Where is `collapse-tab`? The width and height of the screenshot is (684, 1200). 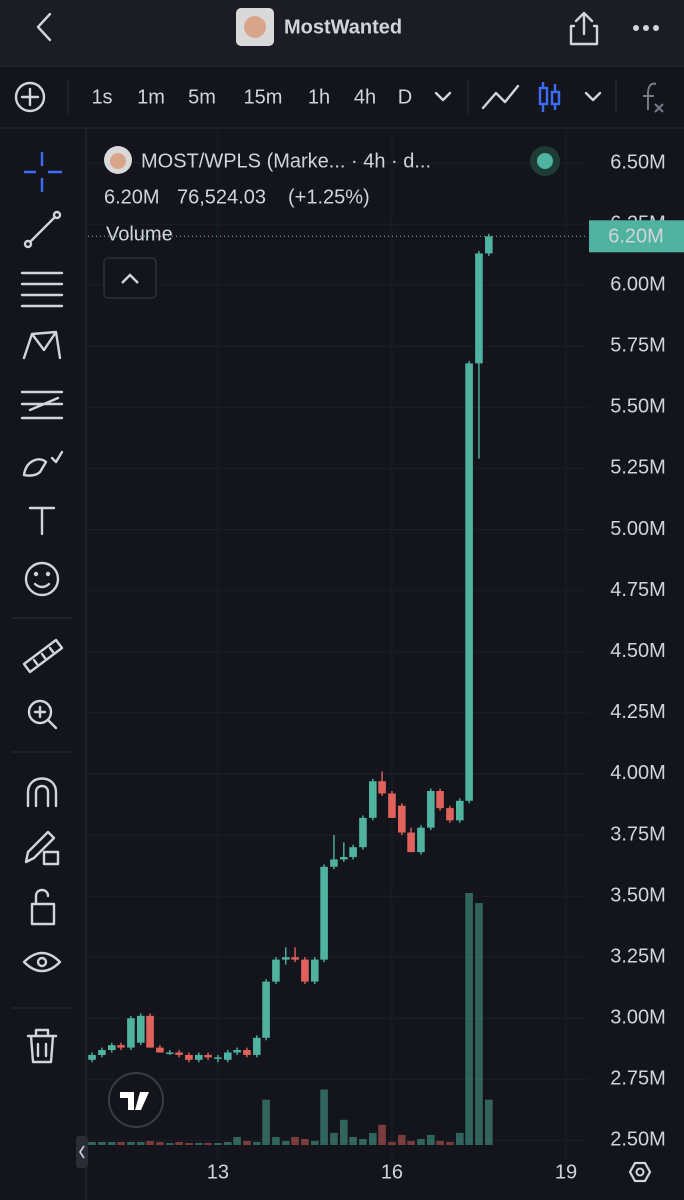 collapse-tab is located at coordinates (82, 1152).